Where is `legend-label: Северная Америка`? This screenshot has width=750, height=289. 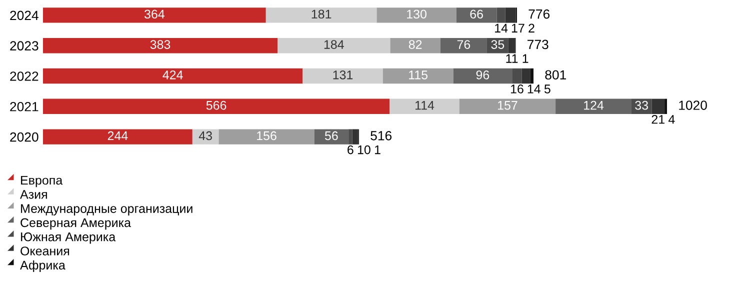
legend-label: Северная Америка is located at coordinates (75, 224).